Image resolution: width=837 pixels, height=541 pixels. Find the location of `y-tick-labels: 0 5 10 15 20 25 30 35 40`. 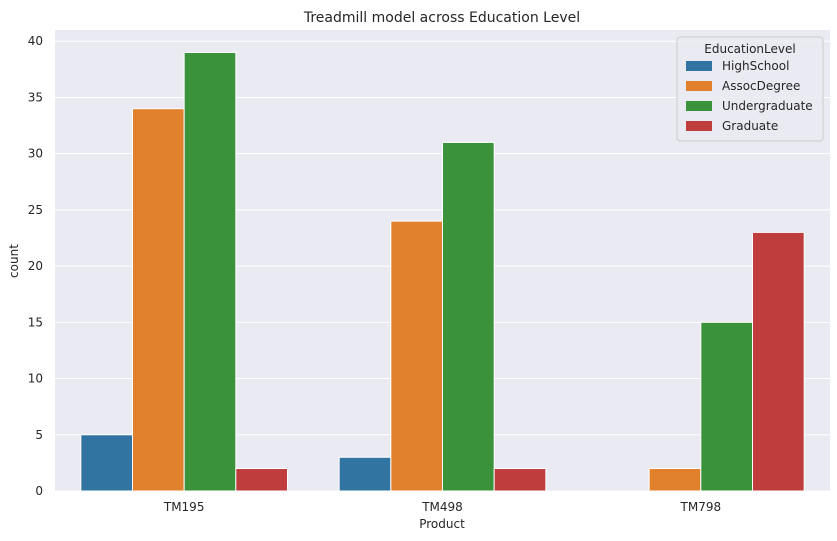

y-tick-labels: 0 5 10 15 20 25 30 35 40 is located at coordinates (35, 266).